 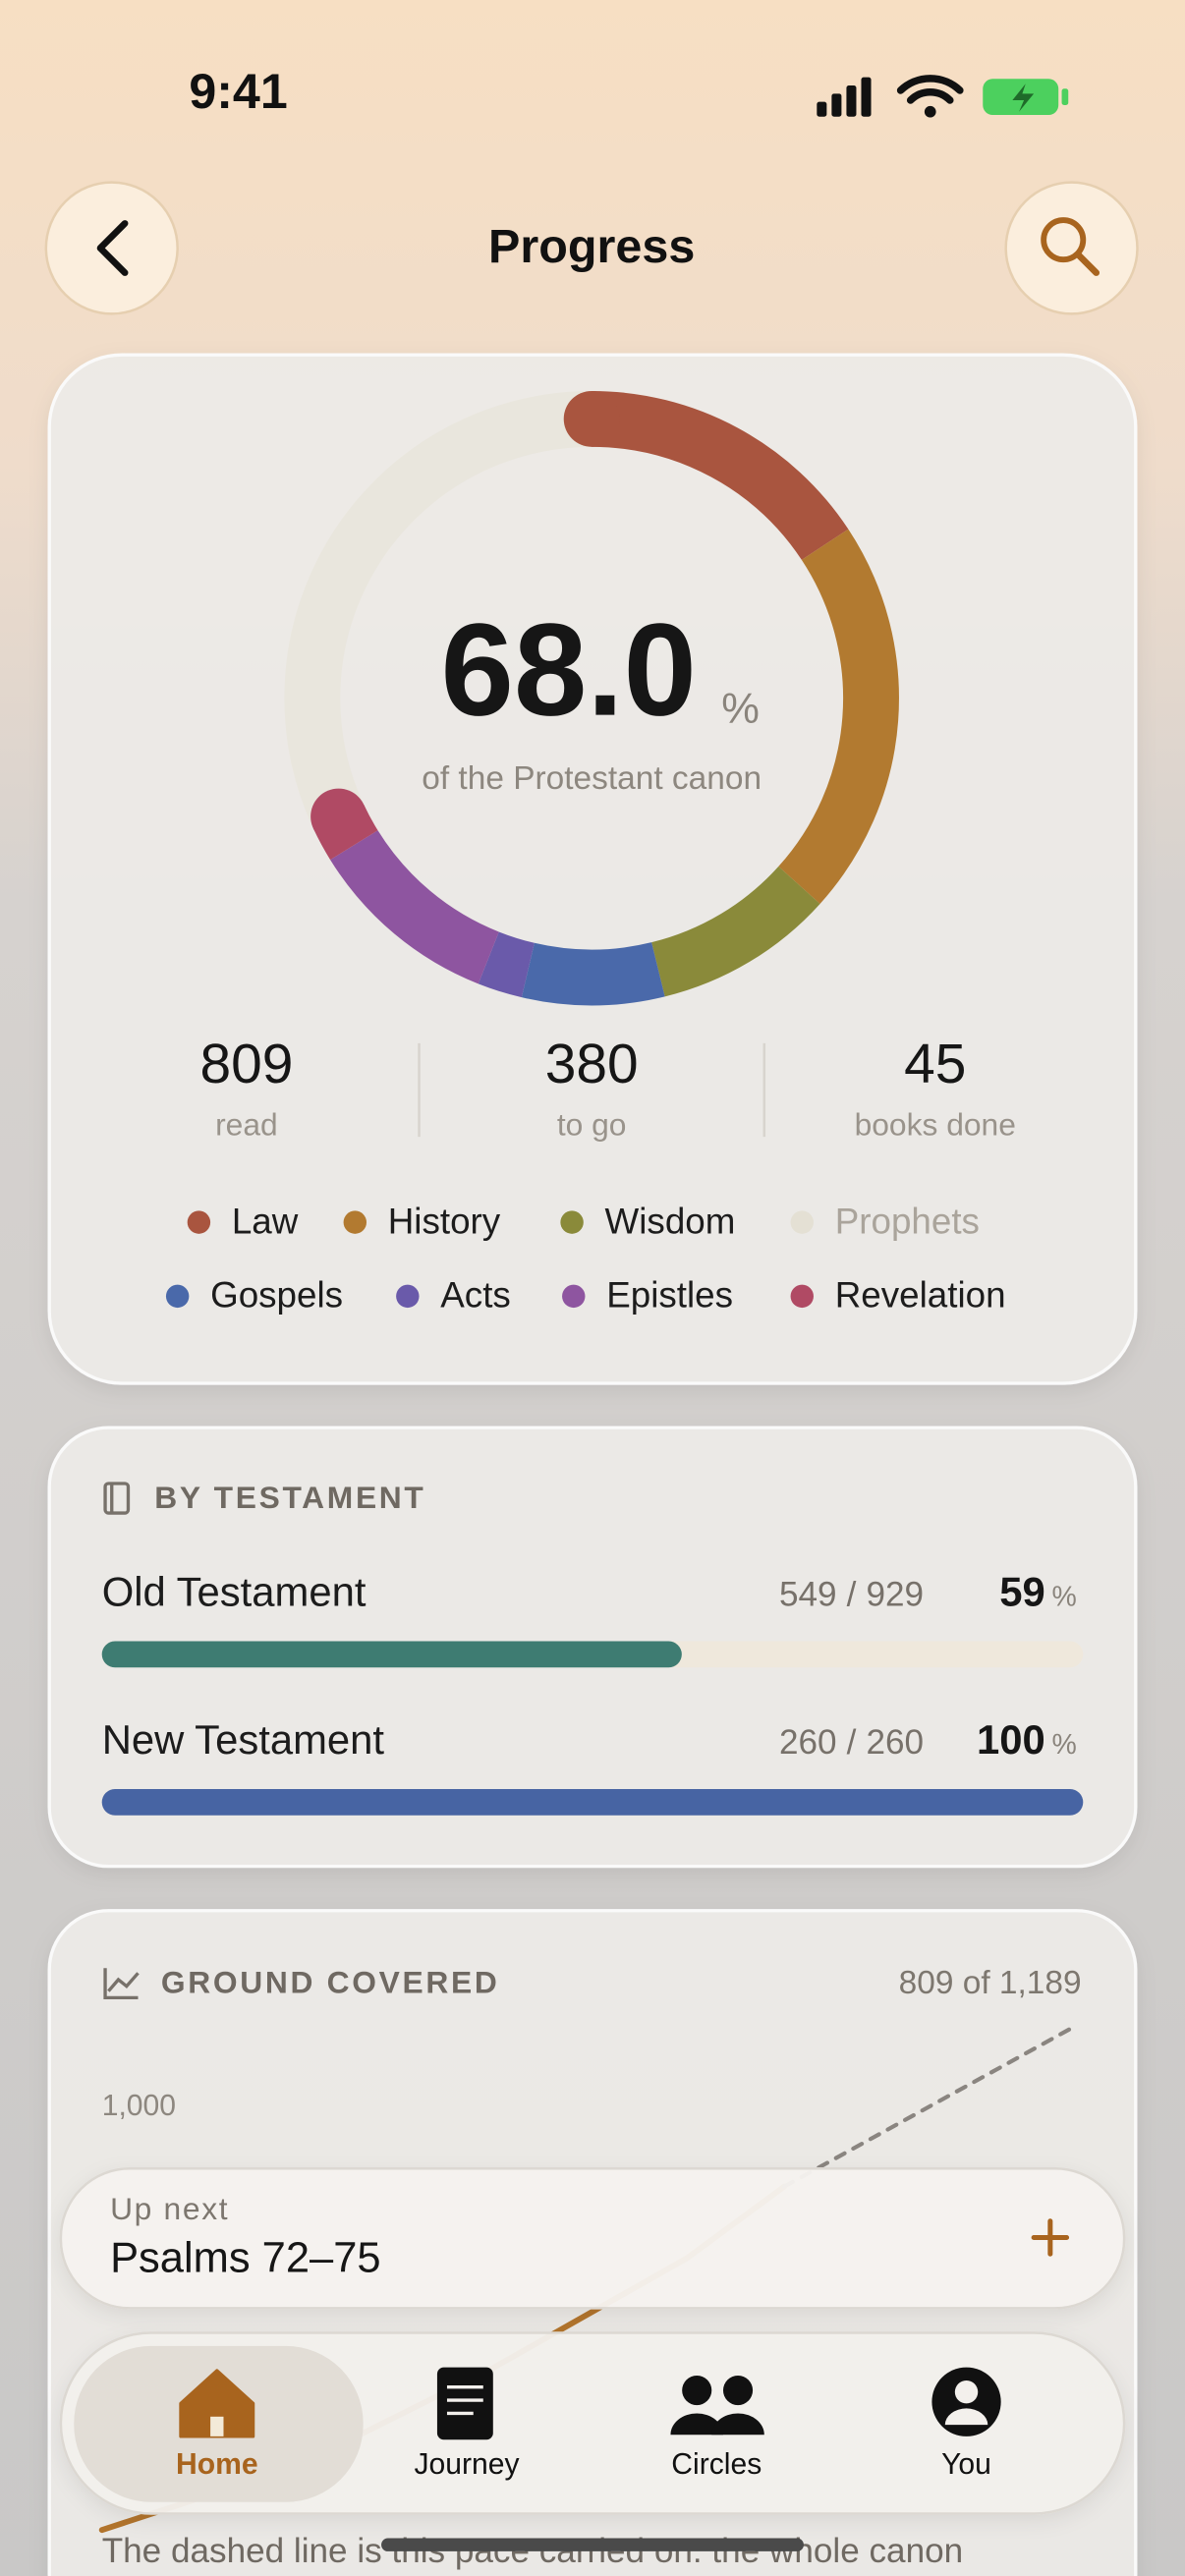 What do you see at coordinates (569, 670) in the screenshot?
I see `canon-percent: 68.0` at bounding box center [569, 670].